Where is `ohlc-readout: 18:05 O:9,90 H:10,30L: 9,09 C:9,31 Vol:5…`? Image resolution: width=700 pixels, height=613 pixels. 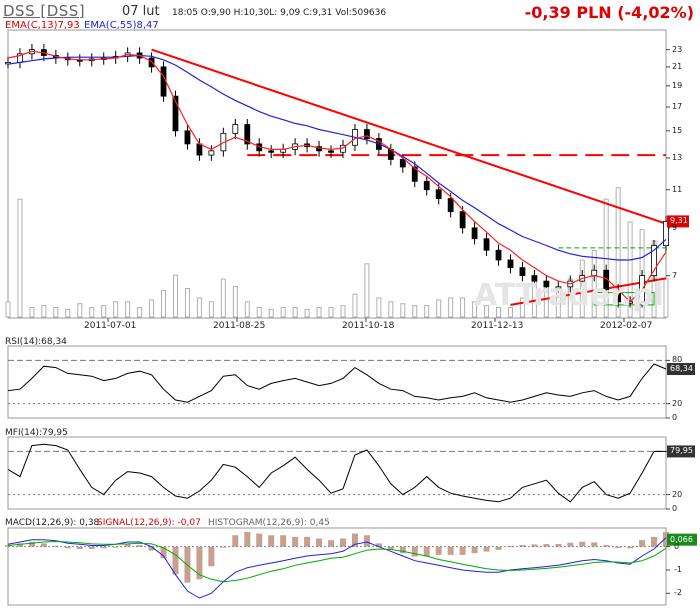 ohlc-readout: 18:05 O:9,90 H:10,30L: 9,09 C:9,31 Vol:5… is located at coordinates (279, 13).